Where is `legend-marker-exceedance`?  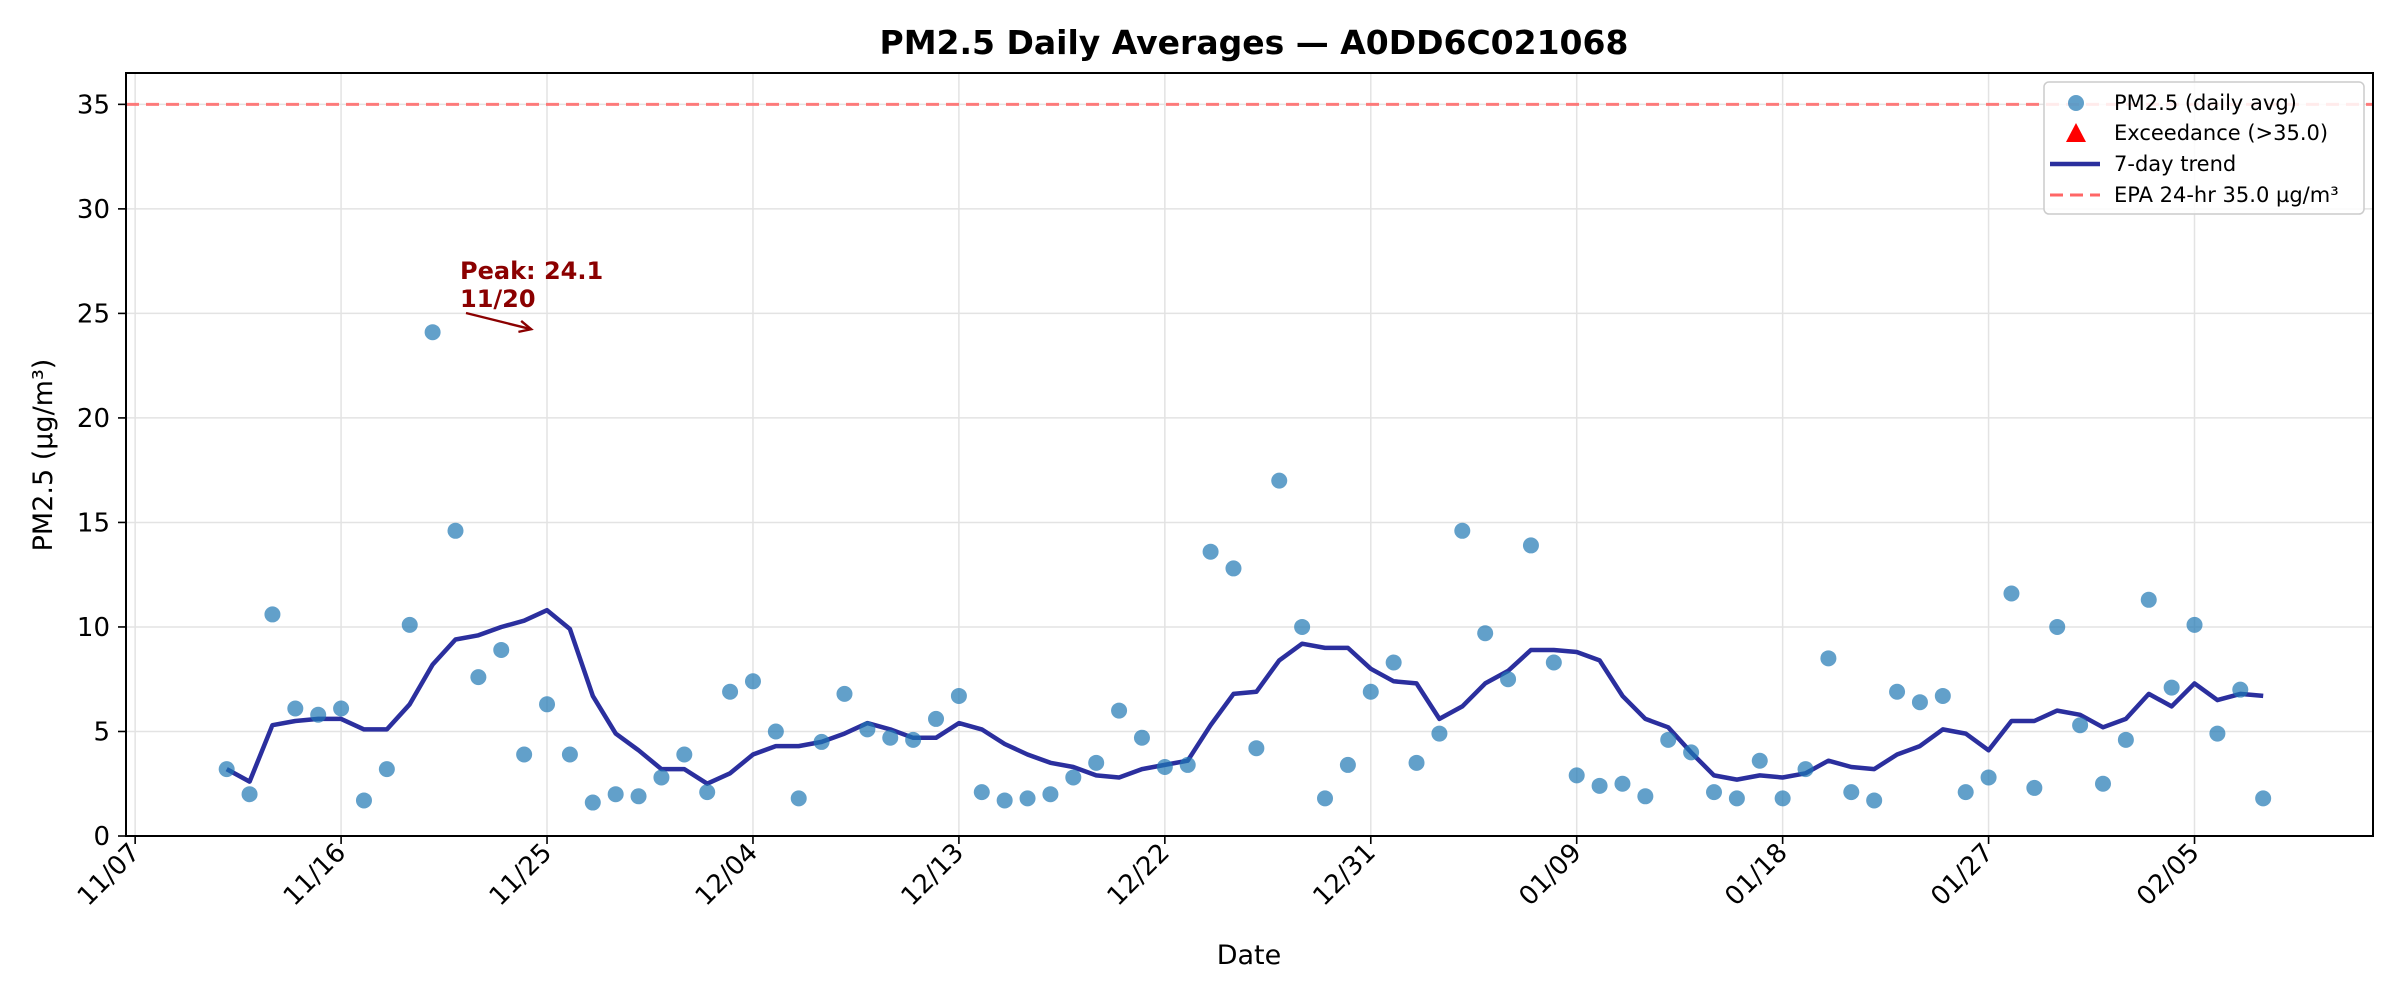
legend-marker-exceedance is located at coordinates (2076, 132).